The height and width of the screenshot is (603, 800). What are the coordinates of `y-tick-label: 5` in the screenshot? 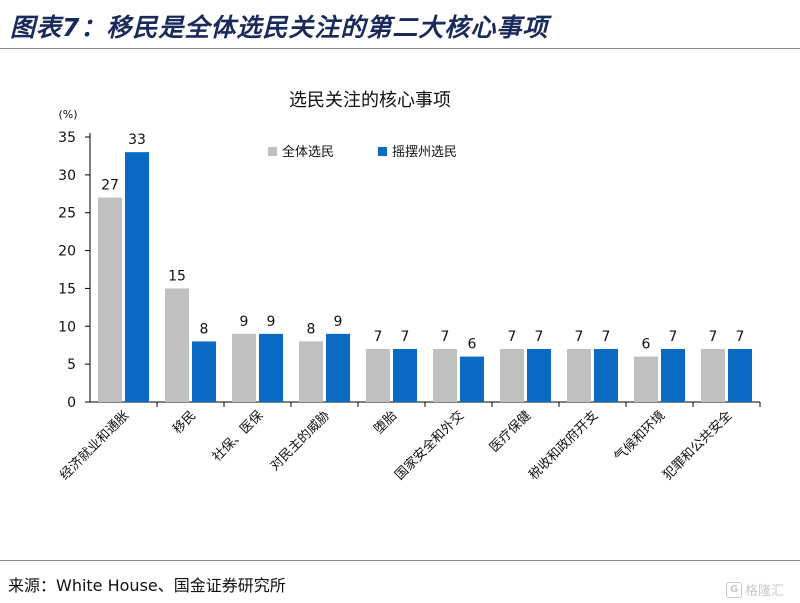 It's located at (71, 365).